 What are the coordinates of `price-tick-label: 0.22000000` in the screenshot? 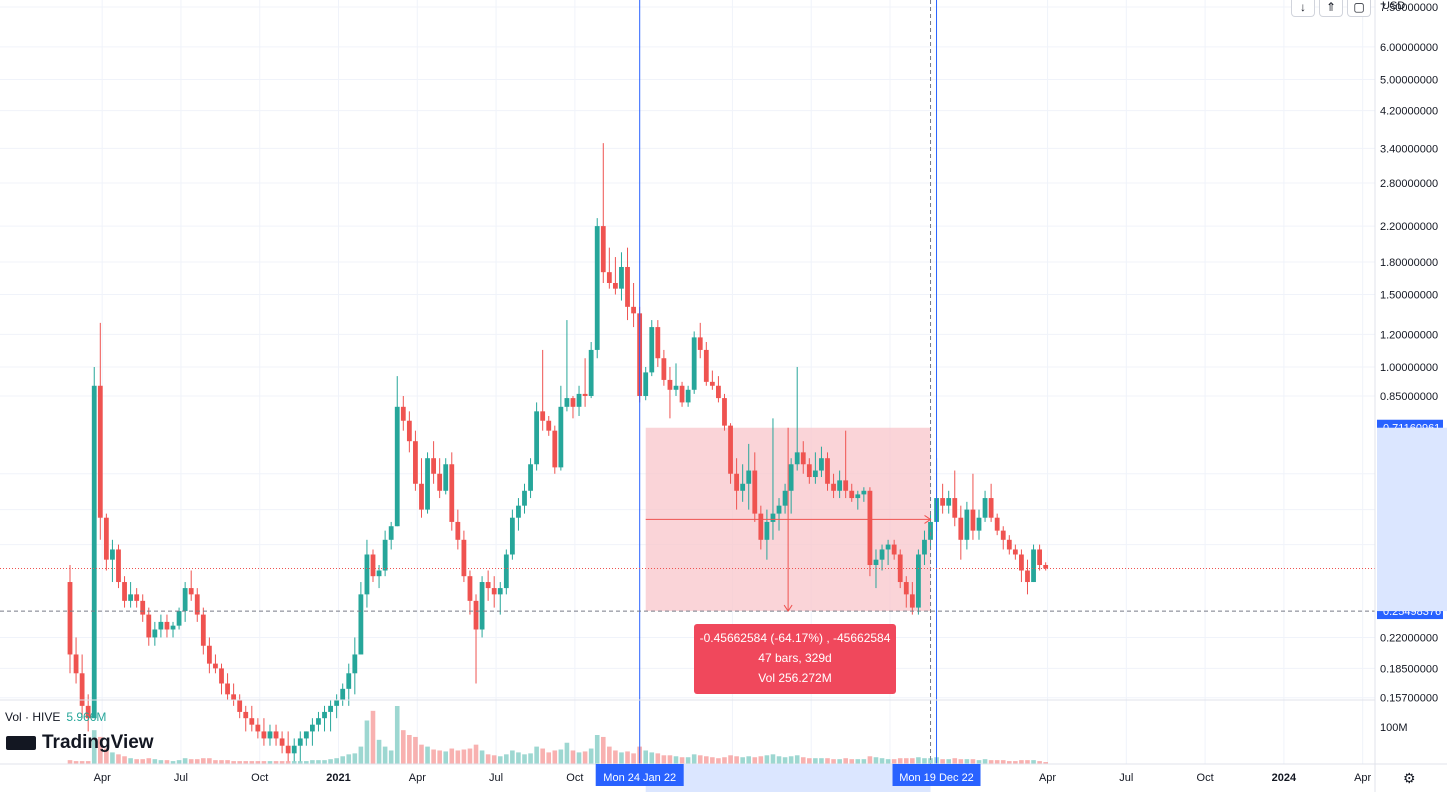 It's located at (1409, 638).